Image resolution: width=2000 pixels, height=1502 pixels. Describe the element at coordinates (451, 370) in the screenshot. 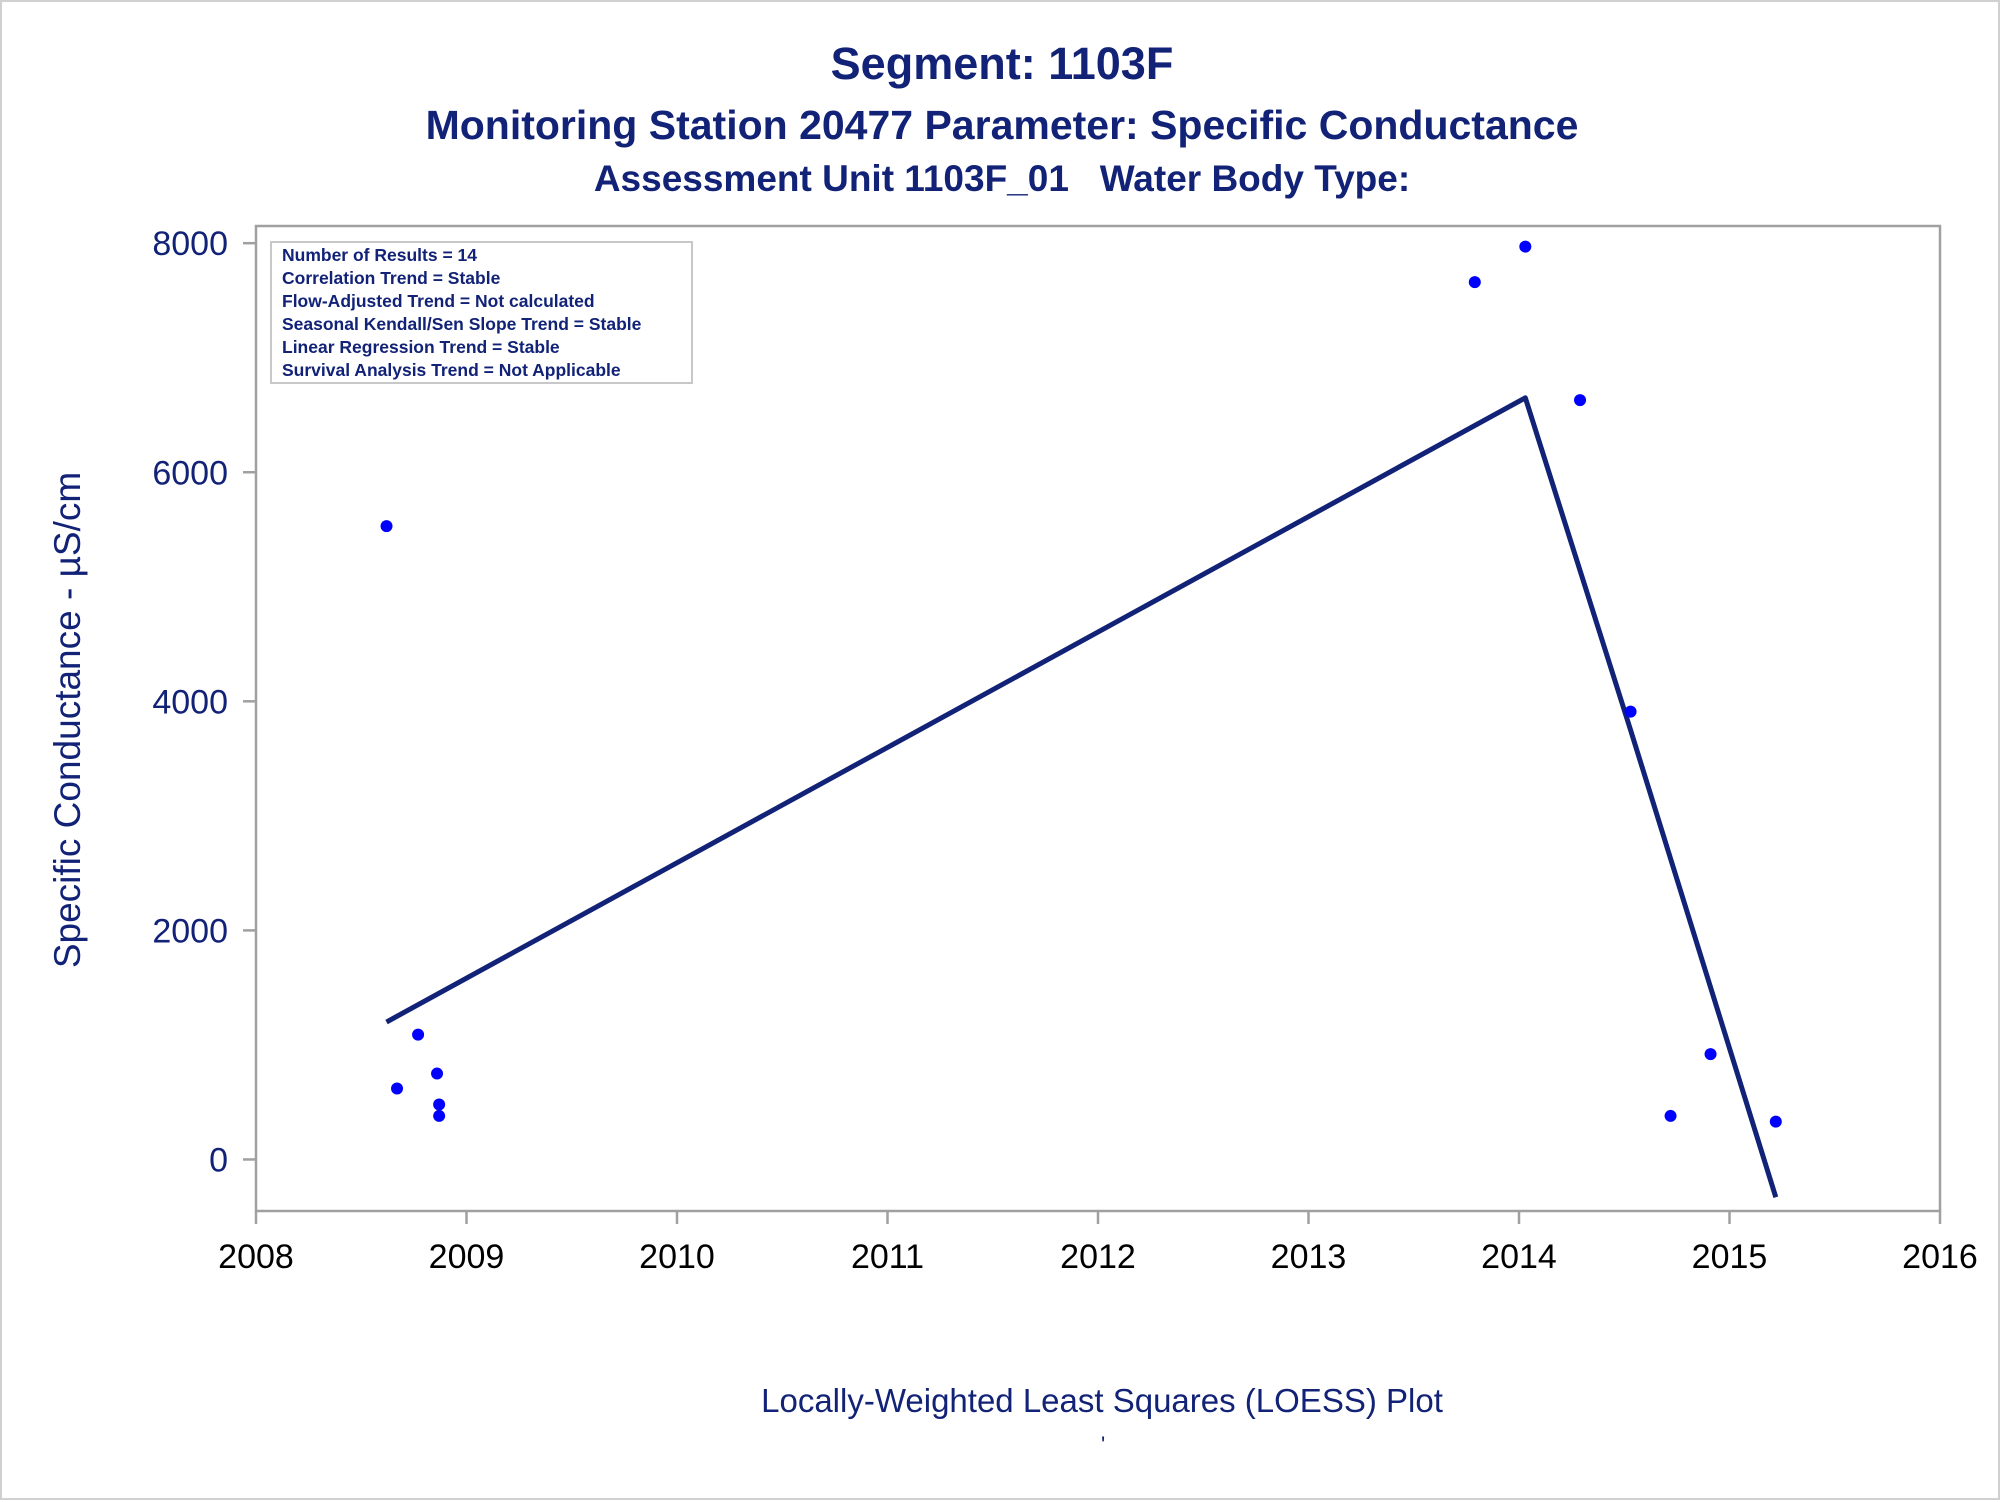

I see `annotation-line: Survival Analysis Trend = Not Applicable` at that location.